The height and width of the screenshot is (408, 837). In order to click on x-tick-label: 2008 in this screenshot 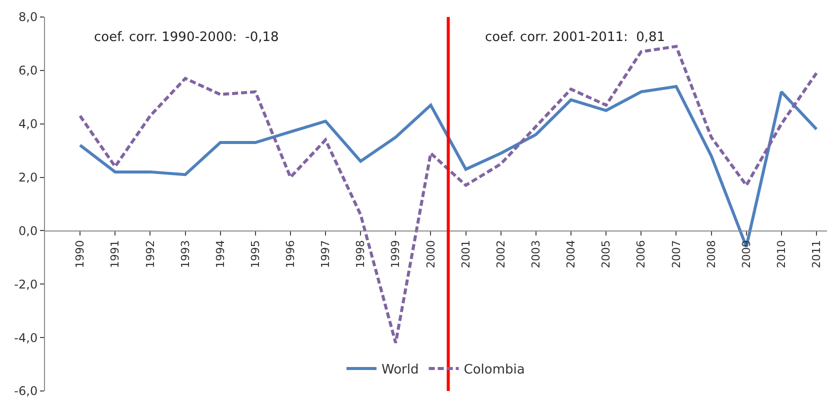, I will do `click(711, 254)`.